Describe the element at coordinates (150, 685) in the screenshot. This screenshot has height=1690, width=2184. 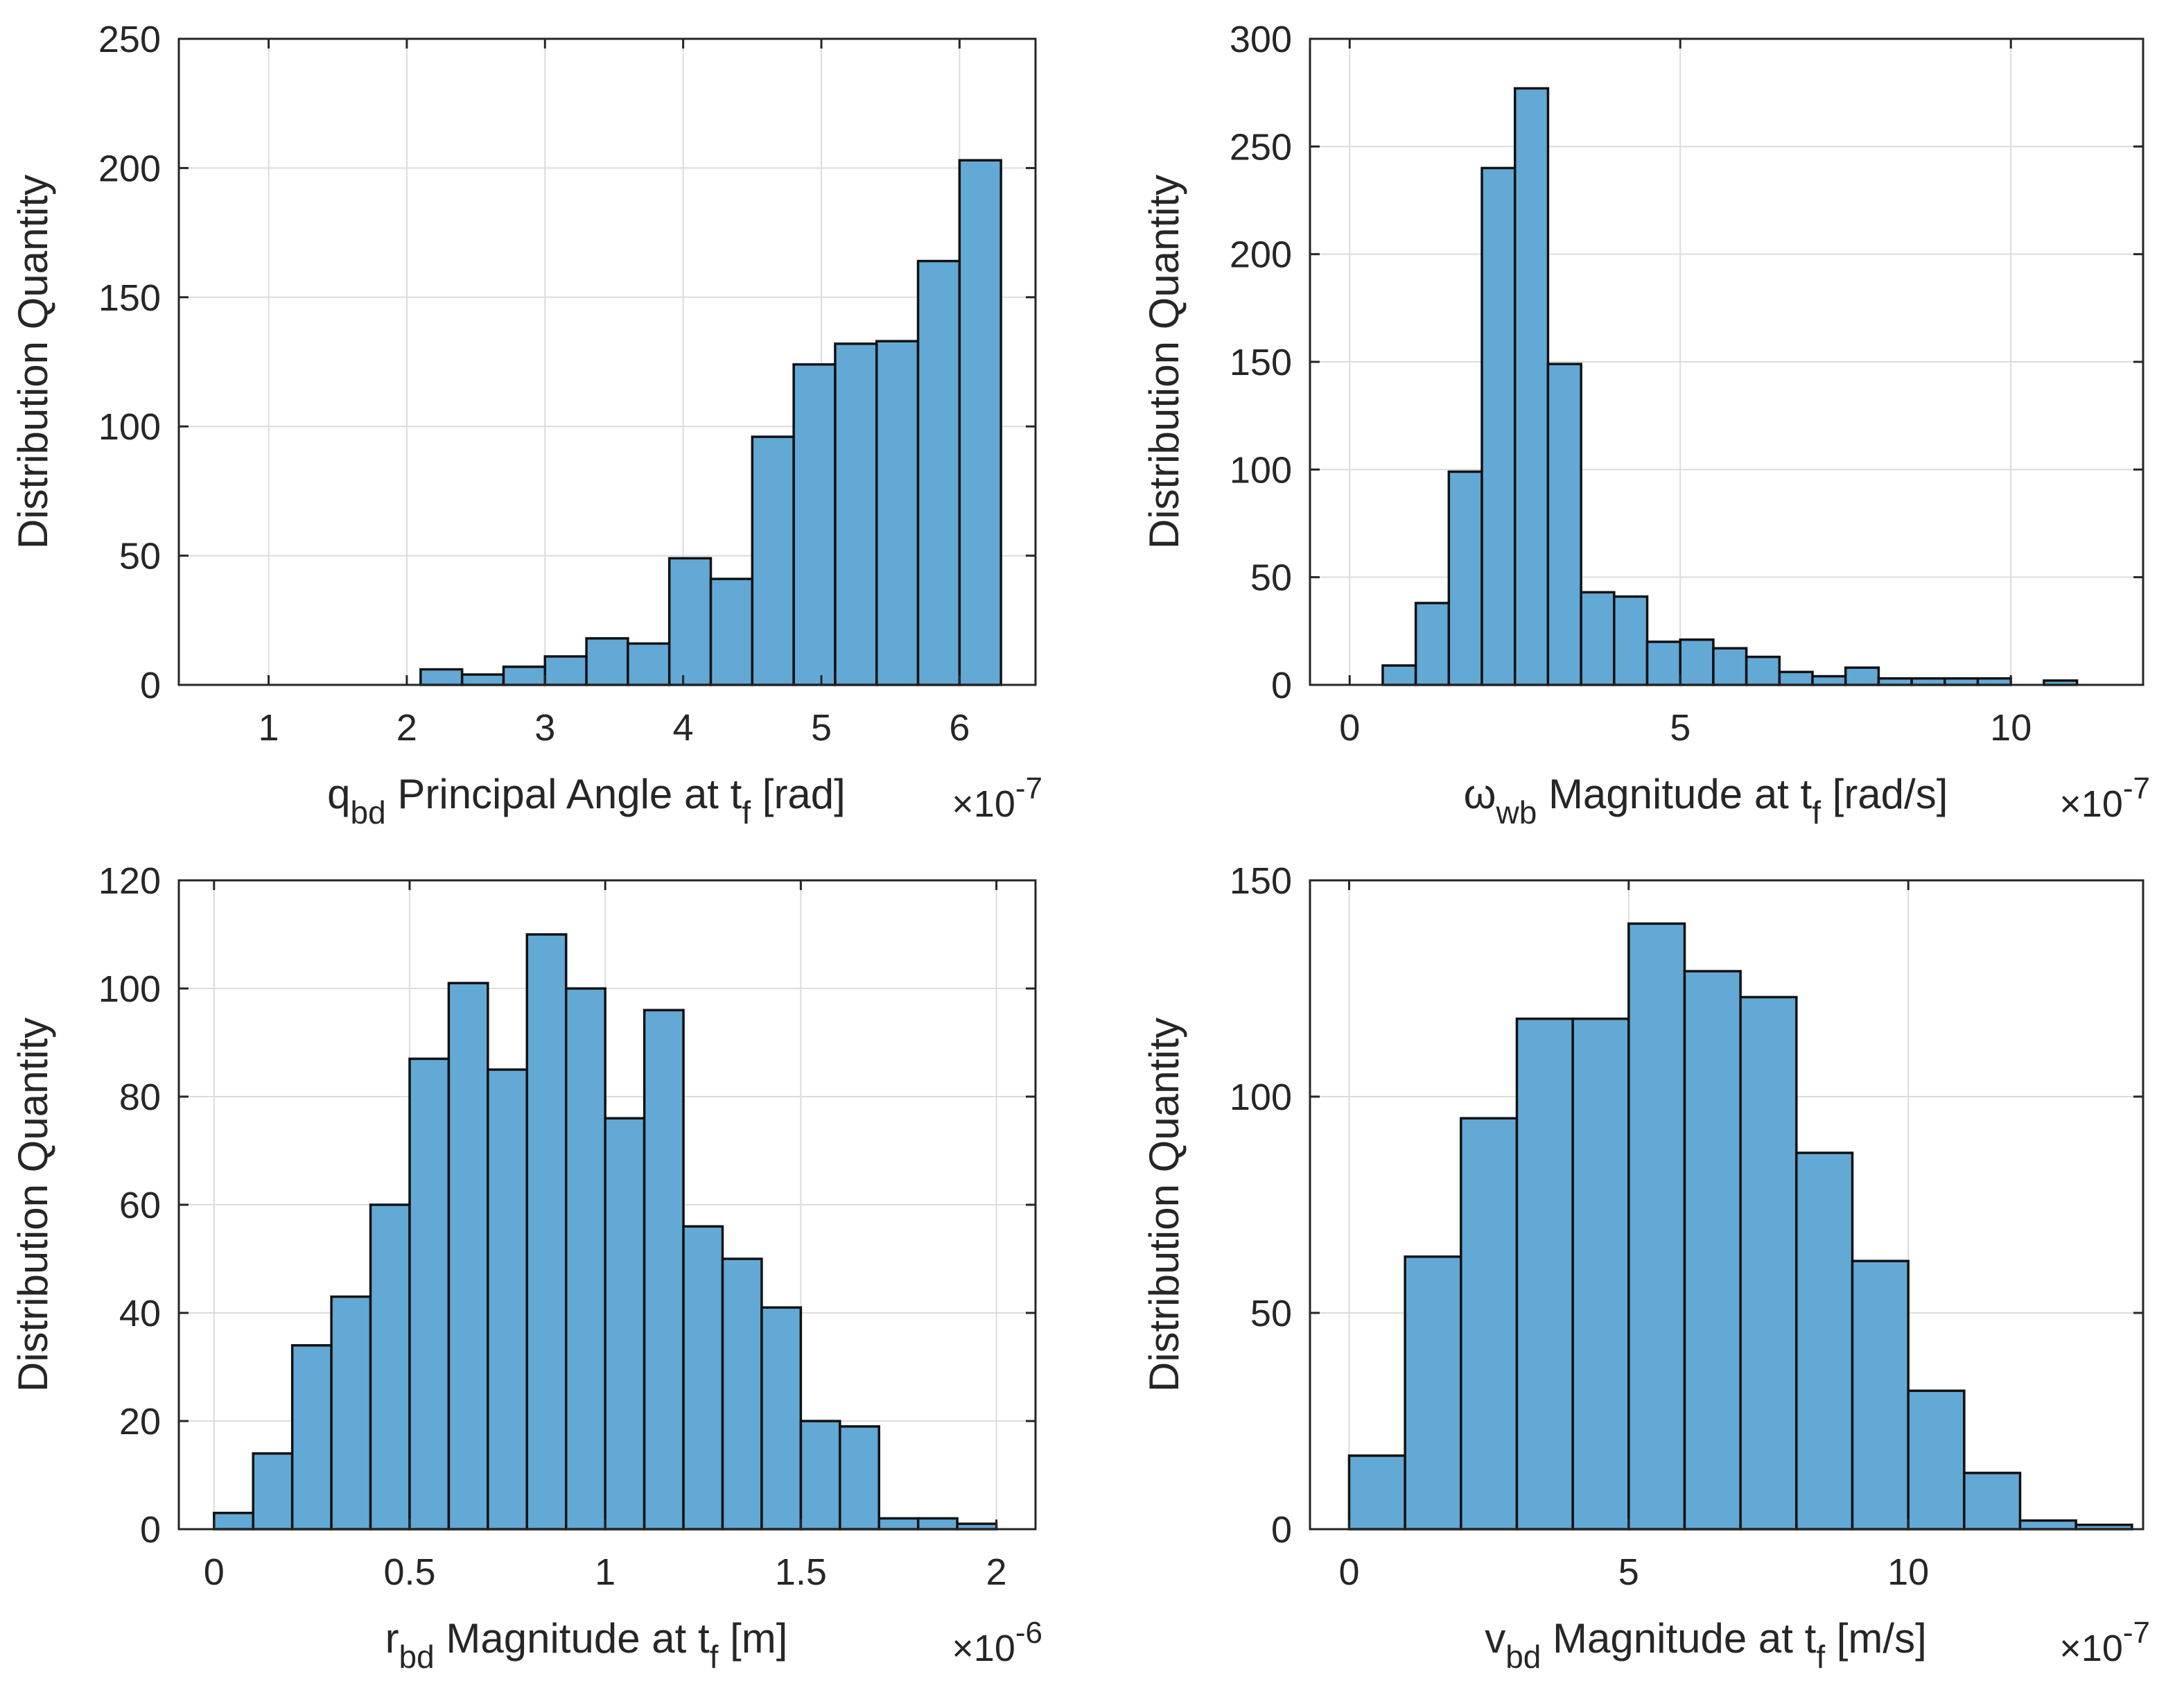
I see `chart1-y-tick-label: 0` at that location.